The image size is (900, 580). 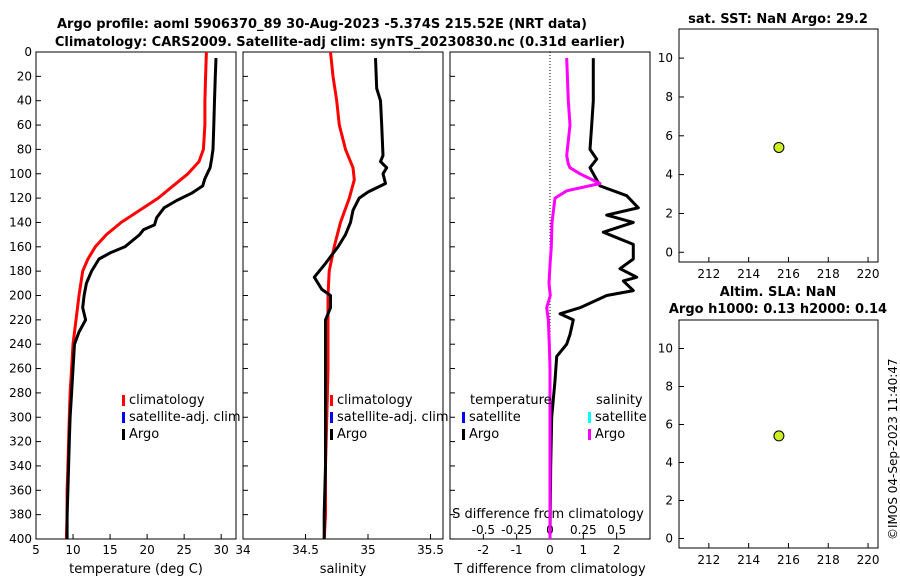 I want to click on sla-ytick-label: 6, so click(x=669, y=425).